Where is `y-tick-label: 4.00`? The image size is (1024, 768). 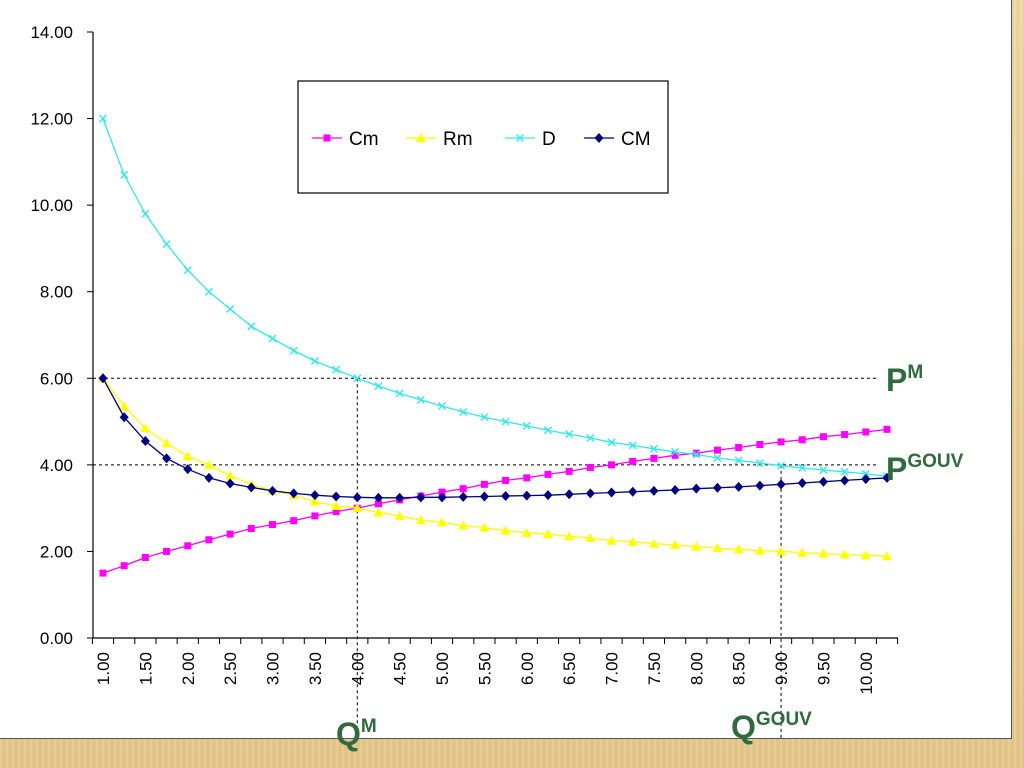 y-tick-label: 4.00 is located at coordinates (56, 465).